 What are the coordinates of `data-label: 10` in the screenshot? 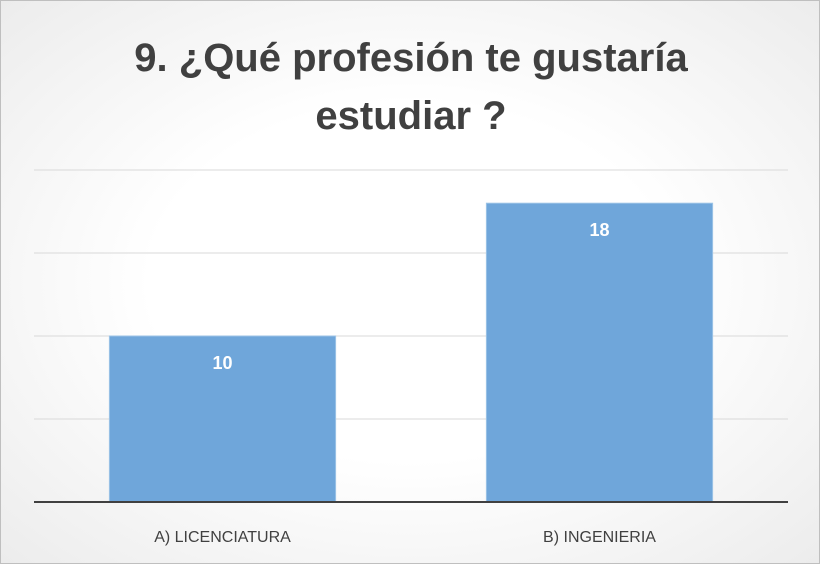 It's located at (222, 363).